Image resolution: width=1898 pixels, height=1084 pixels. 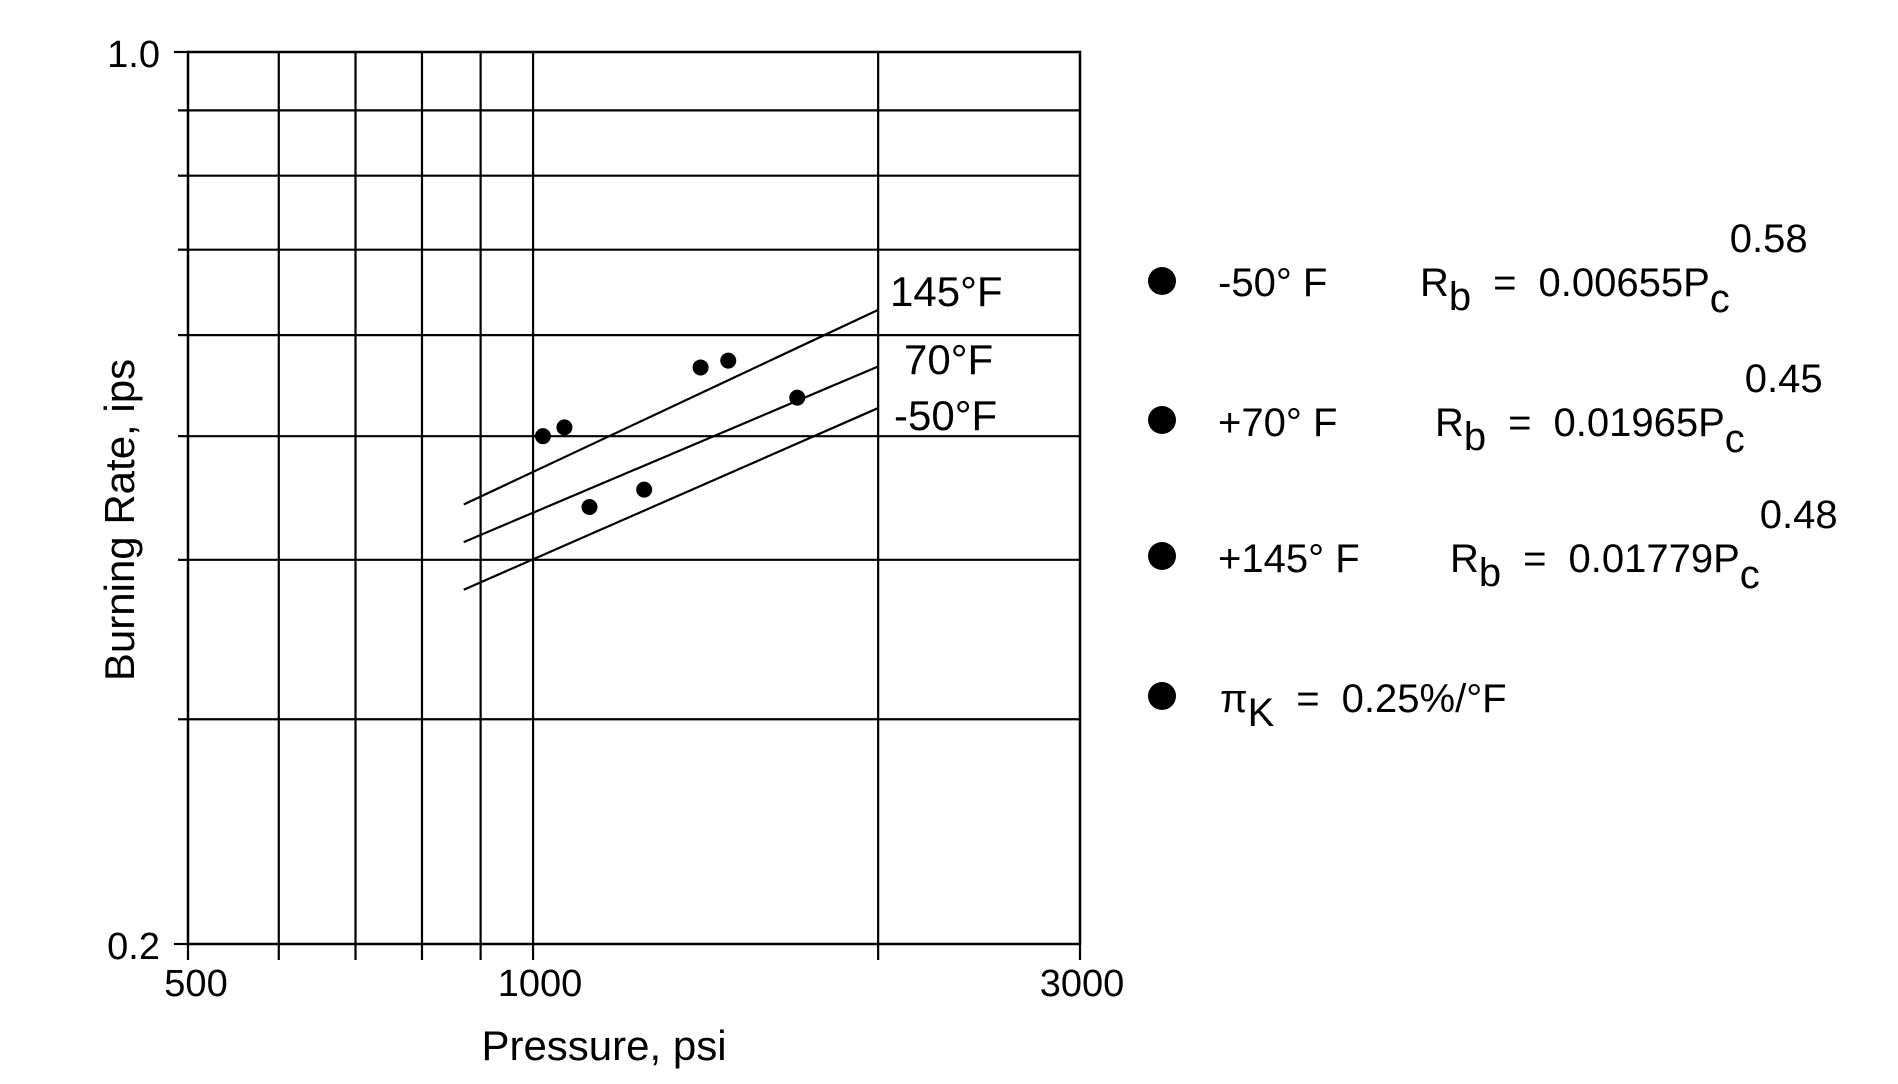 I want to click on legend-equation: Rb = 0.01965Pc0.45, so click(x=1629, y=409).